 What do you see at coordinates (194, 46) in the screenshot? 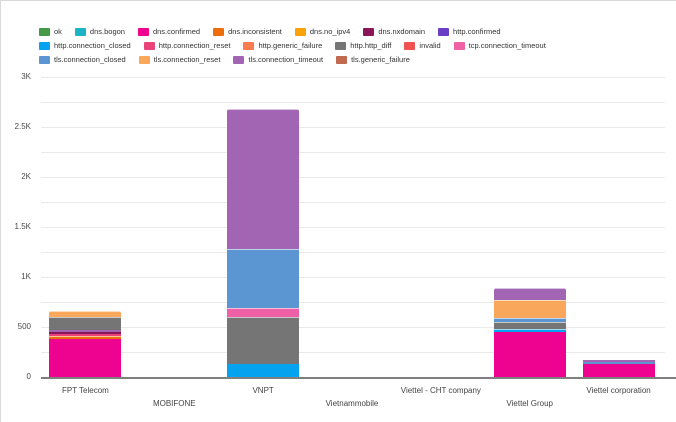
I see `legend-item-label: http.connection_reset` at bounding box center [194, 46].